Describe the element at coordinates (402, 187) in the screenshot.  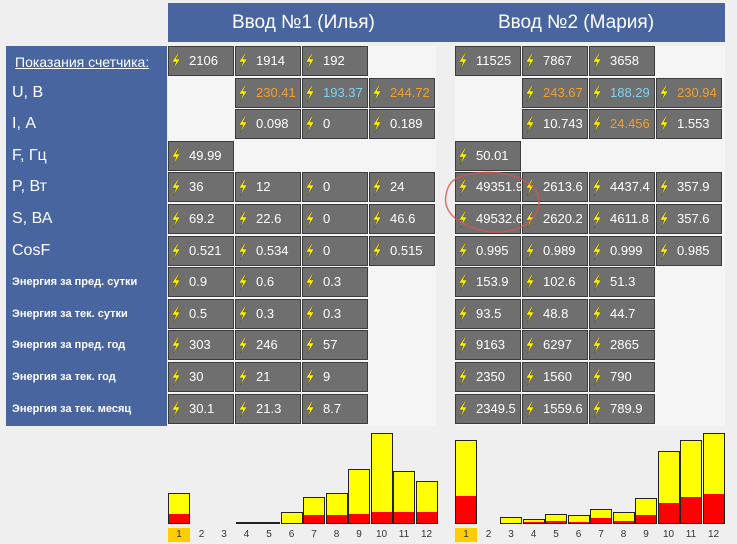
I see `meter-value-cell: 24` at that location.